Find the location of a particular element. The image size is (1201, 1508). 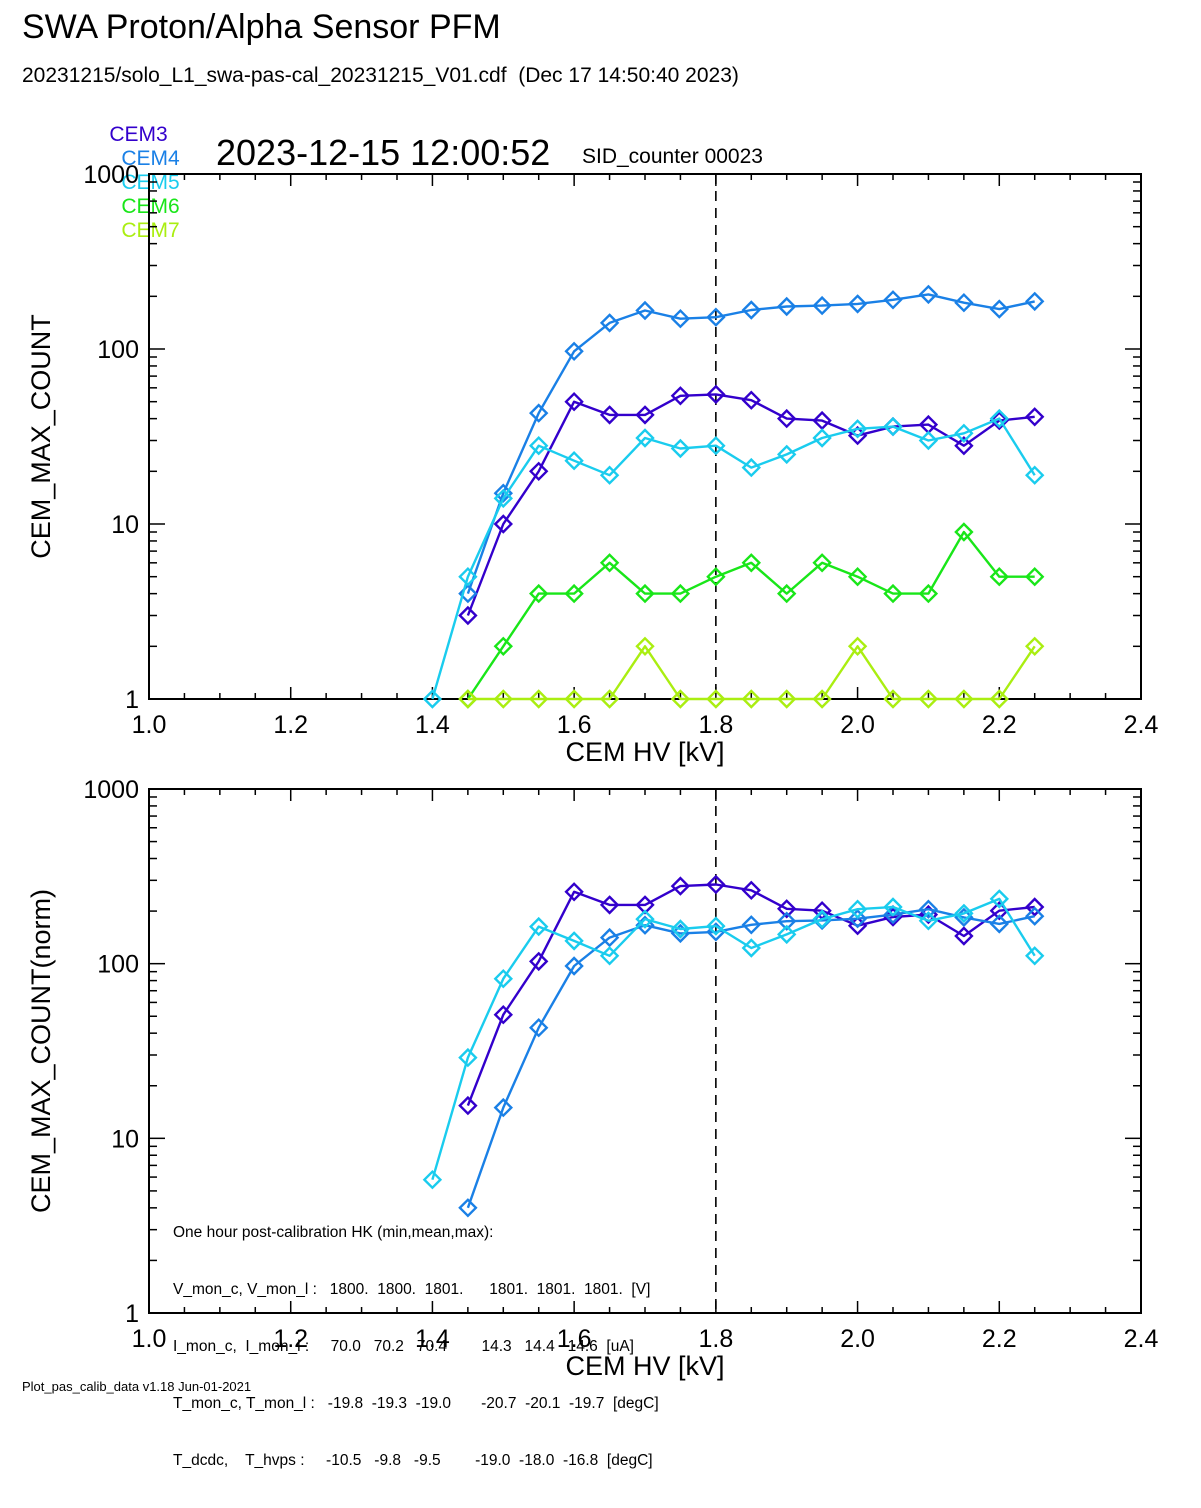

x-tick-label: 1.0 is located at coordinates (149, 1339).